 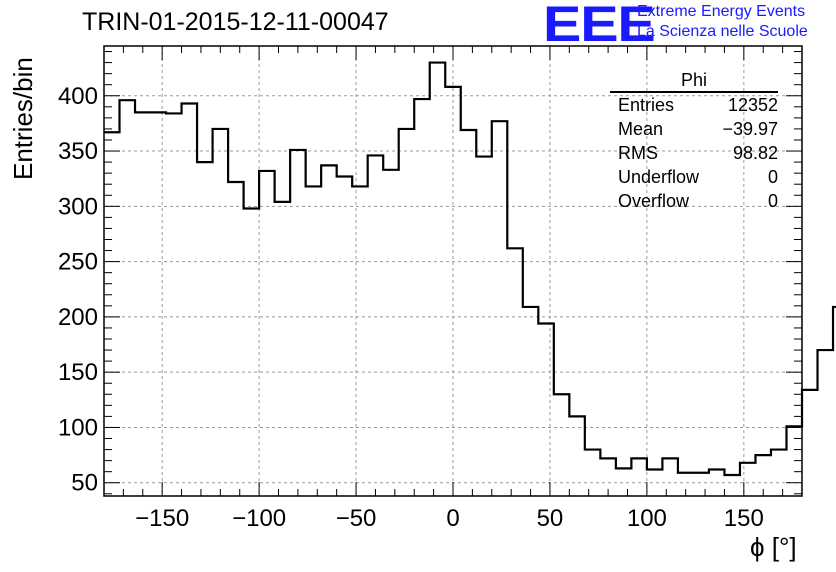 What do you see at coordinates (78, 262) in the screenshot?
I see `y-tick-label: 250` at bounding box center [78, 262].